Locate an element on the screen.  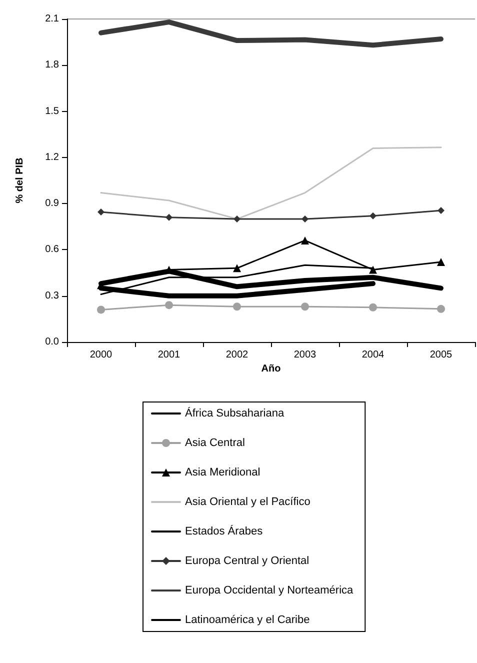
legend-label: Europa Occidental y Norteamérica is located at coordinates (269, 590).